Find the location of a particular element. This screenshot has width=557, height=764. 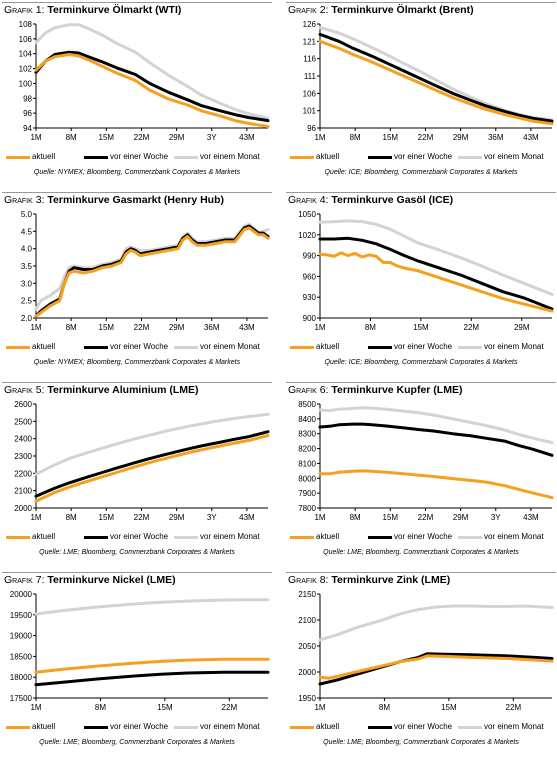

chart-title: Grafik 5: Terminkurve Aluminium (LME) is located at coordinates (101, 390).